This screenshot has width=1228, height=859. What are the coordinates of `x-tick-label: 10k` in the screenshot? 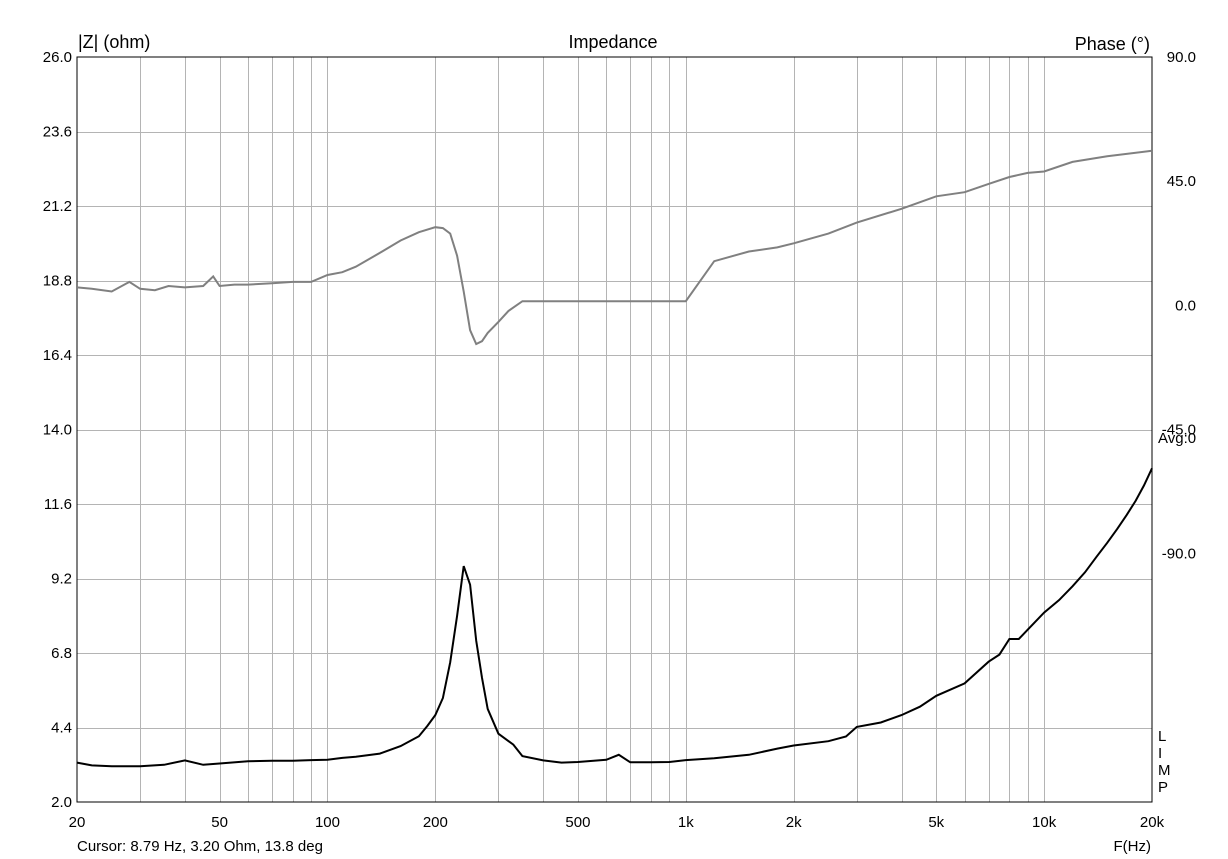 It's located at (1044, 822).